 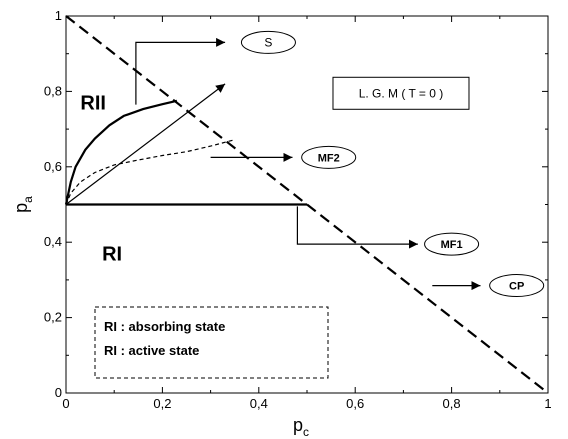 I want to click on annotation-label-lgm: L. G. M ( T = 0 ), so click(x=401, y=93).